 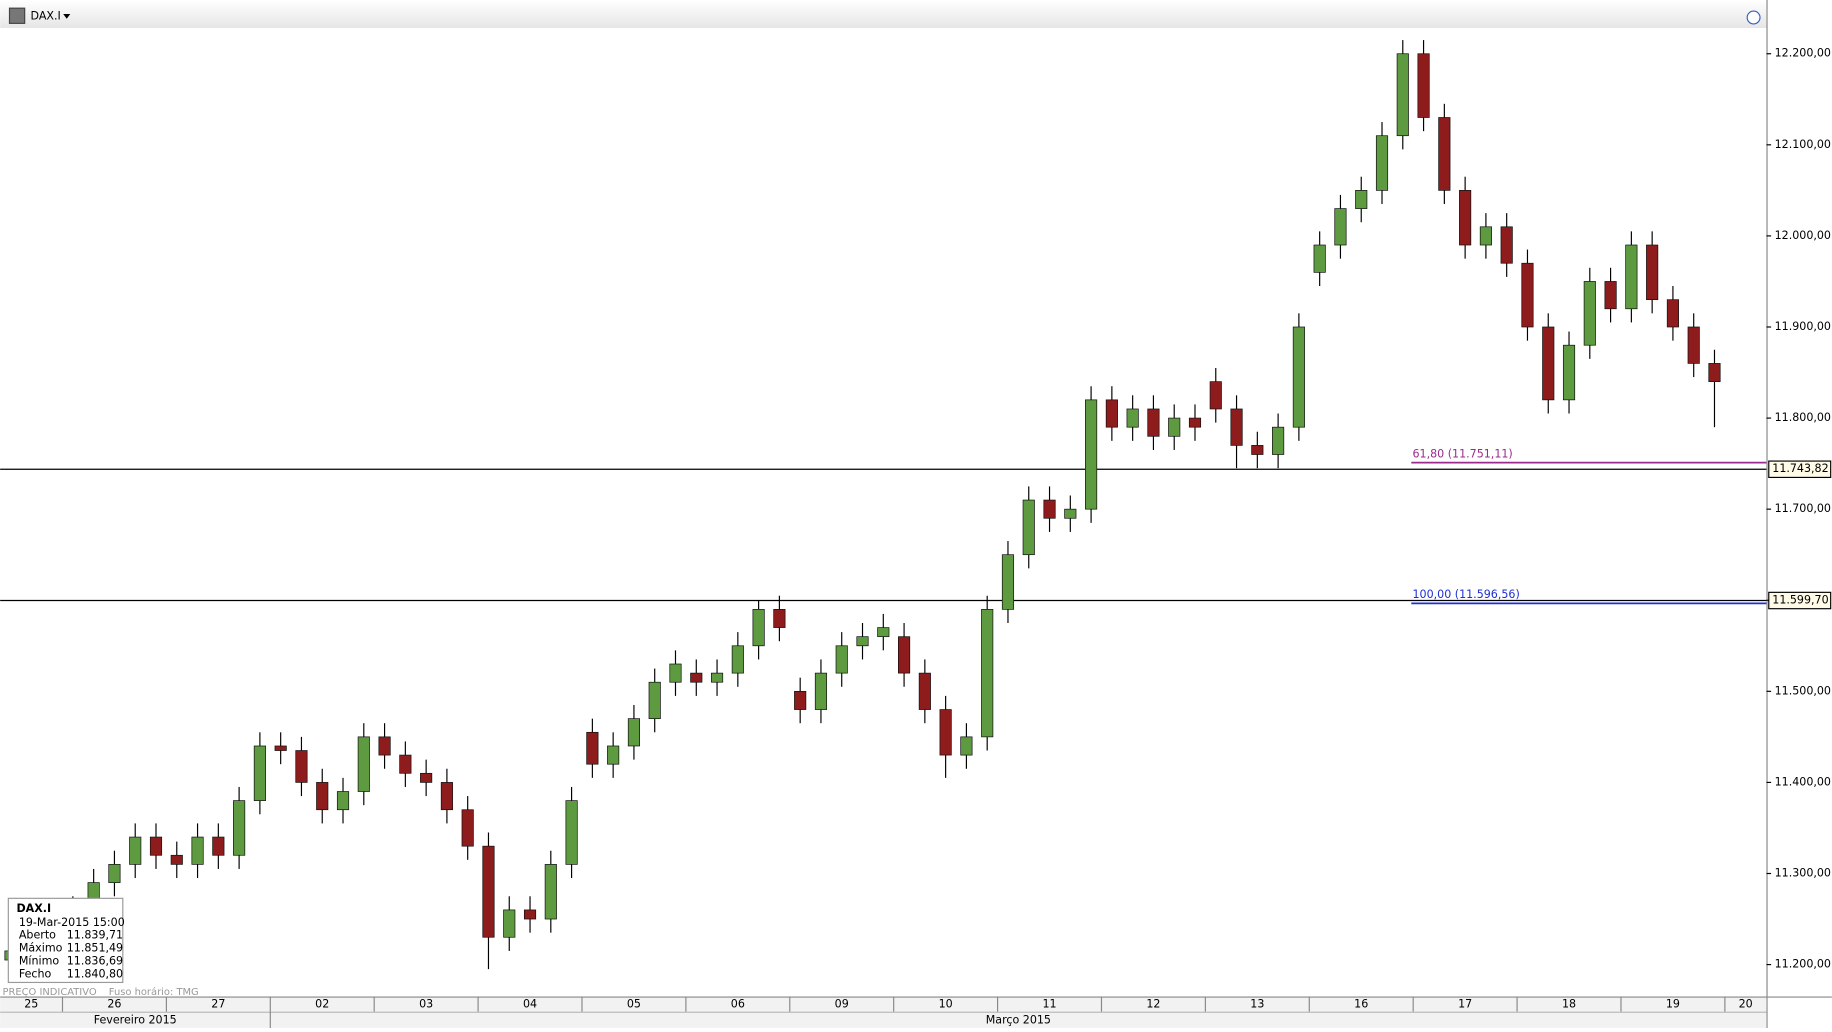 I want to click on x-tick-label: 17, so click(x=1465, y=1004).